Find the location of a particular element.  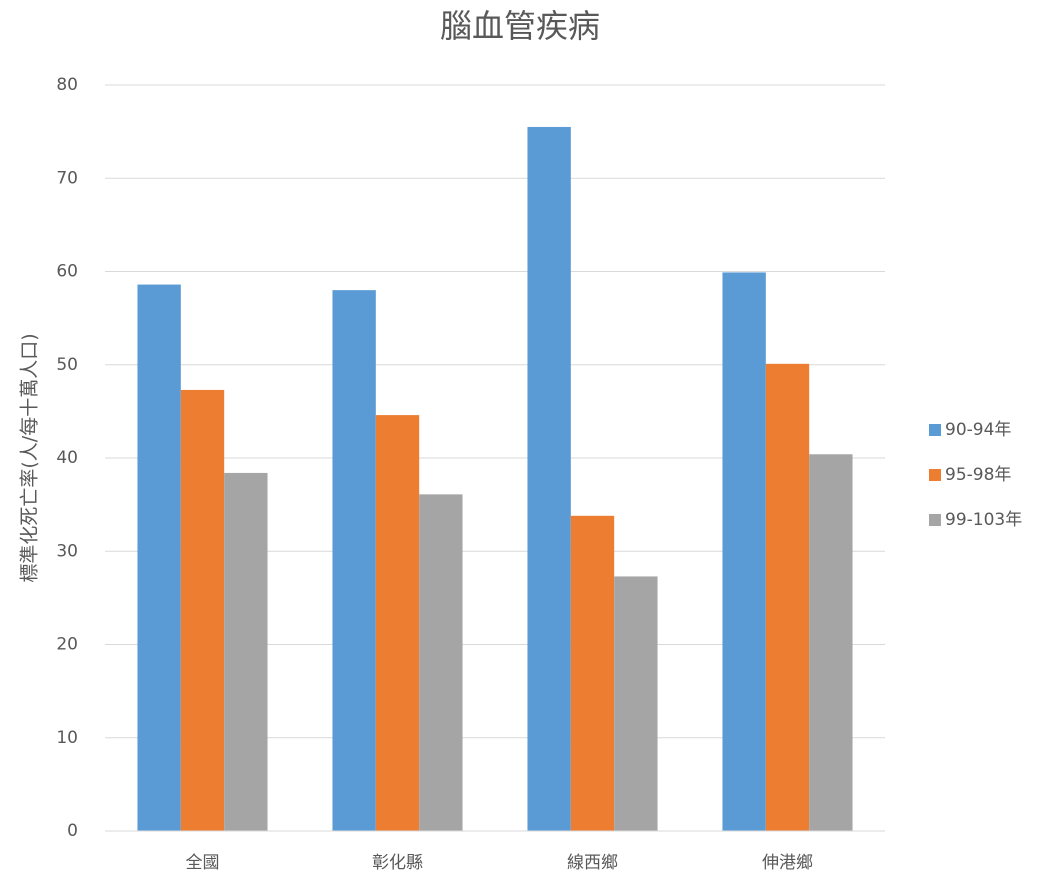

y-tick-label: 0 is located at coordinates (72, 831).